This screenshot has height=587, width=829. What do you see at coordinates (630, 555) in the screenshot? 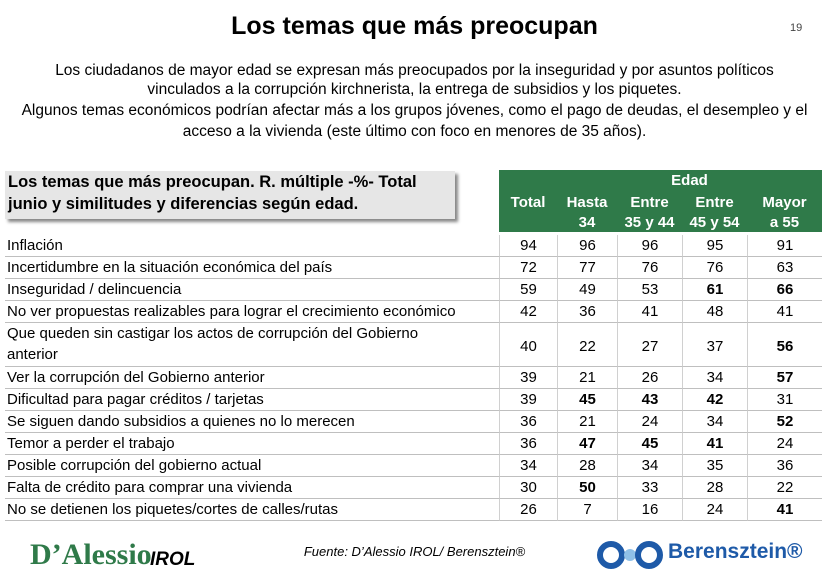
I see `logo-icon` at bounding box center [630, 555].